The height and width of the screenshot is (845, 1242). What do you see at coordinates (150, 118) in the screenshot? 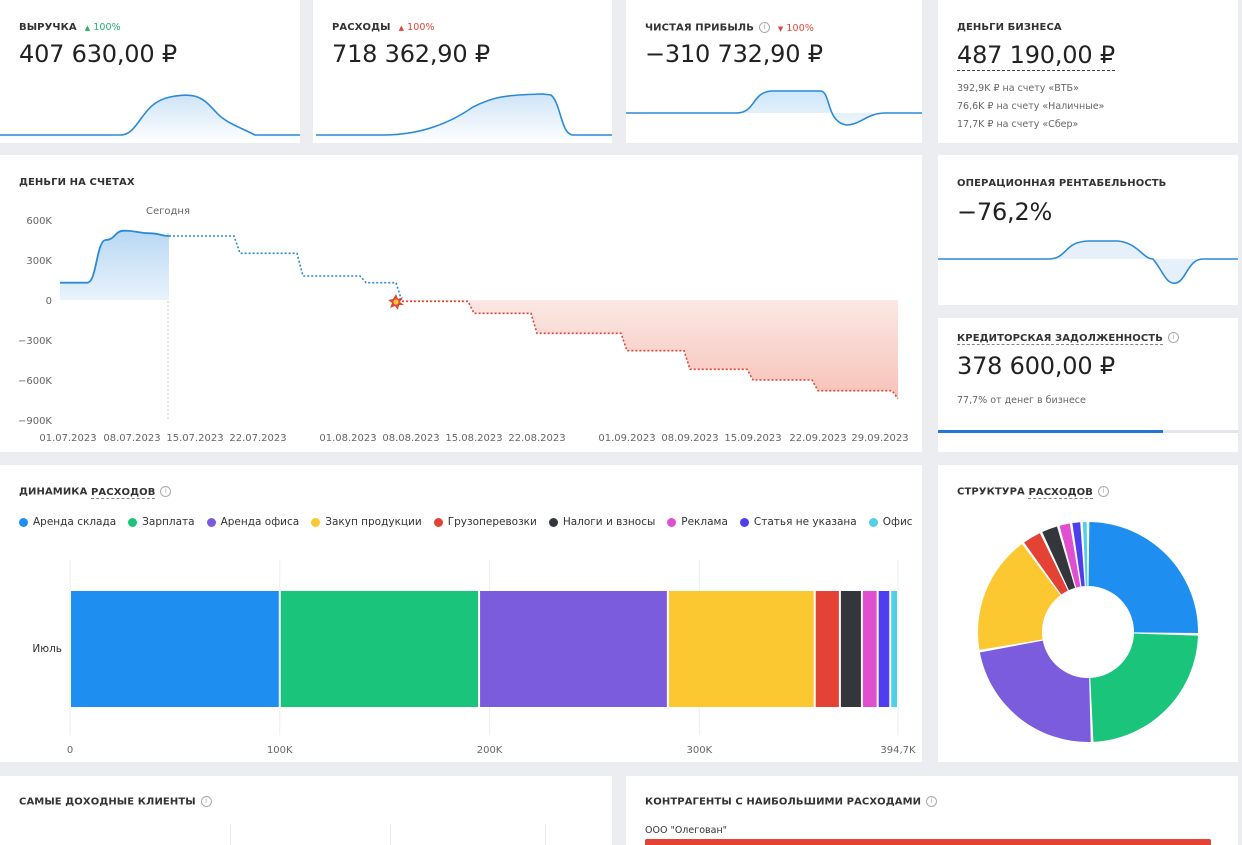
I see `revenue-sparkline` at bounding box center [150, 118].